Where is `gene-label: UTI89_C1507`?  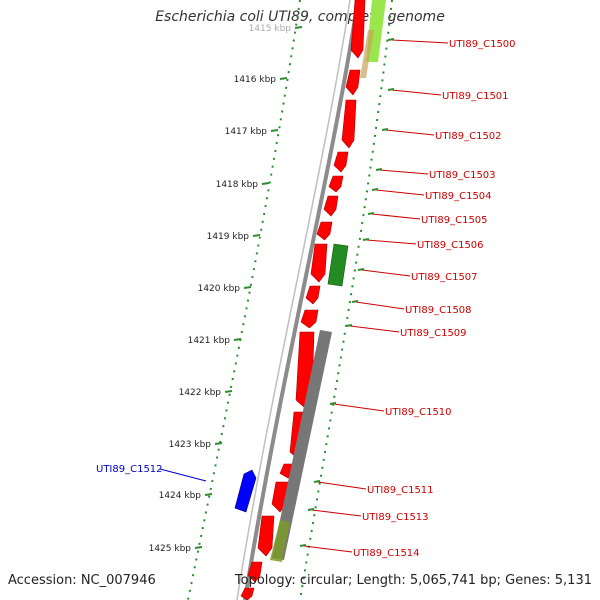 gene-label: UTI89_C1507 is located at coordinates (444, 277).